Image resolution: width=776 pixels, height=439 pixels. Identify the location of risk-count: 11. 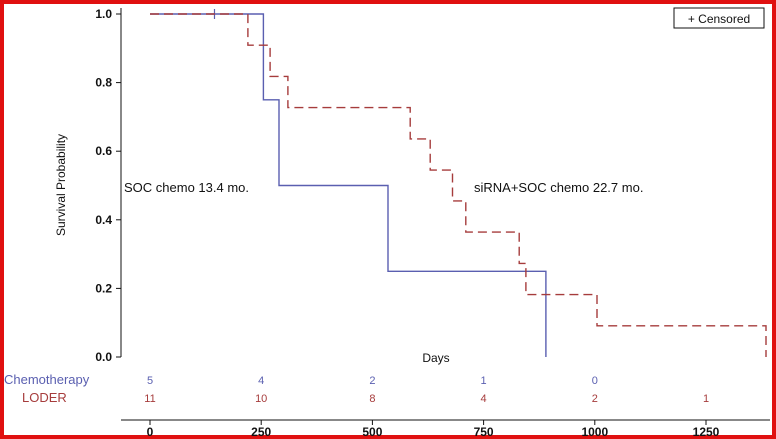
(149, 399).